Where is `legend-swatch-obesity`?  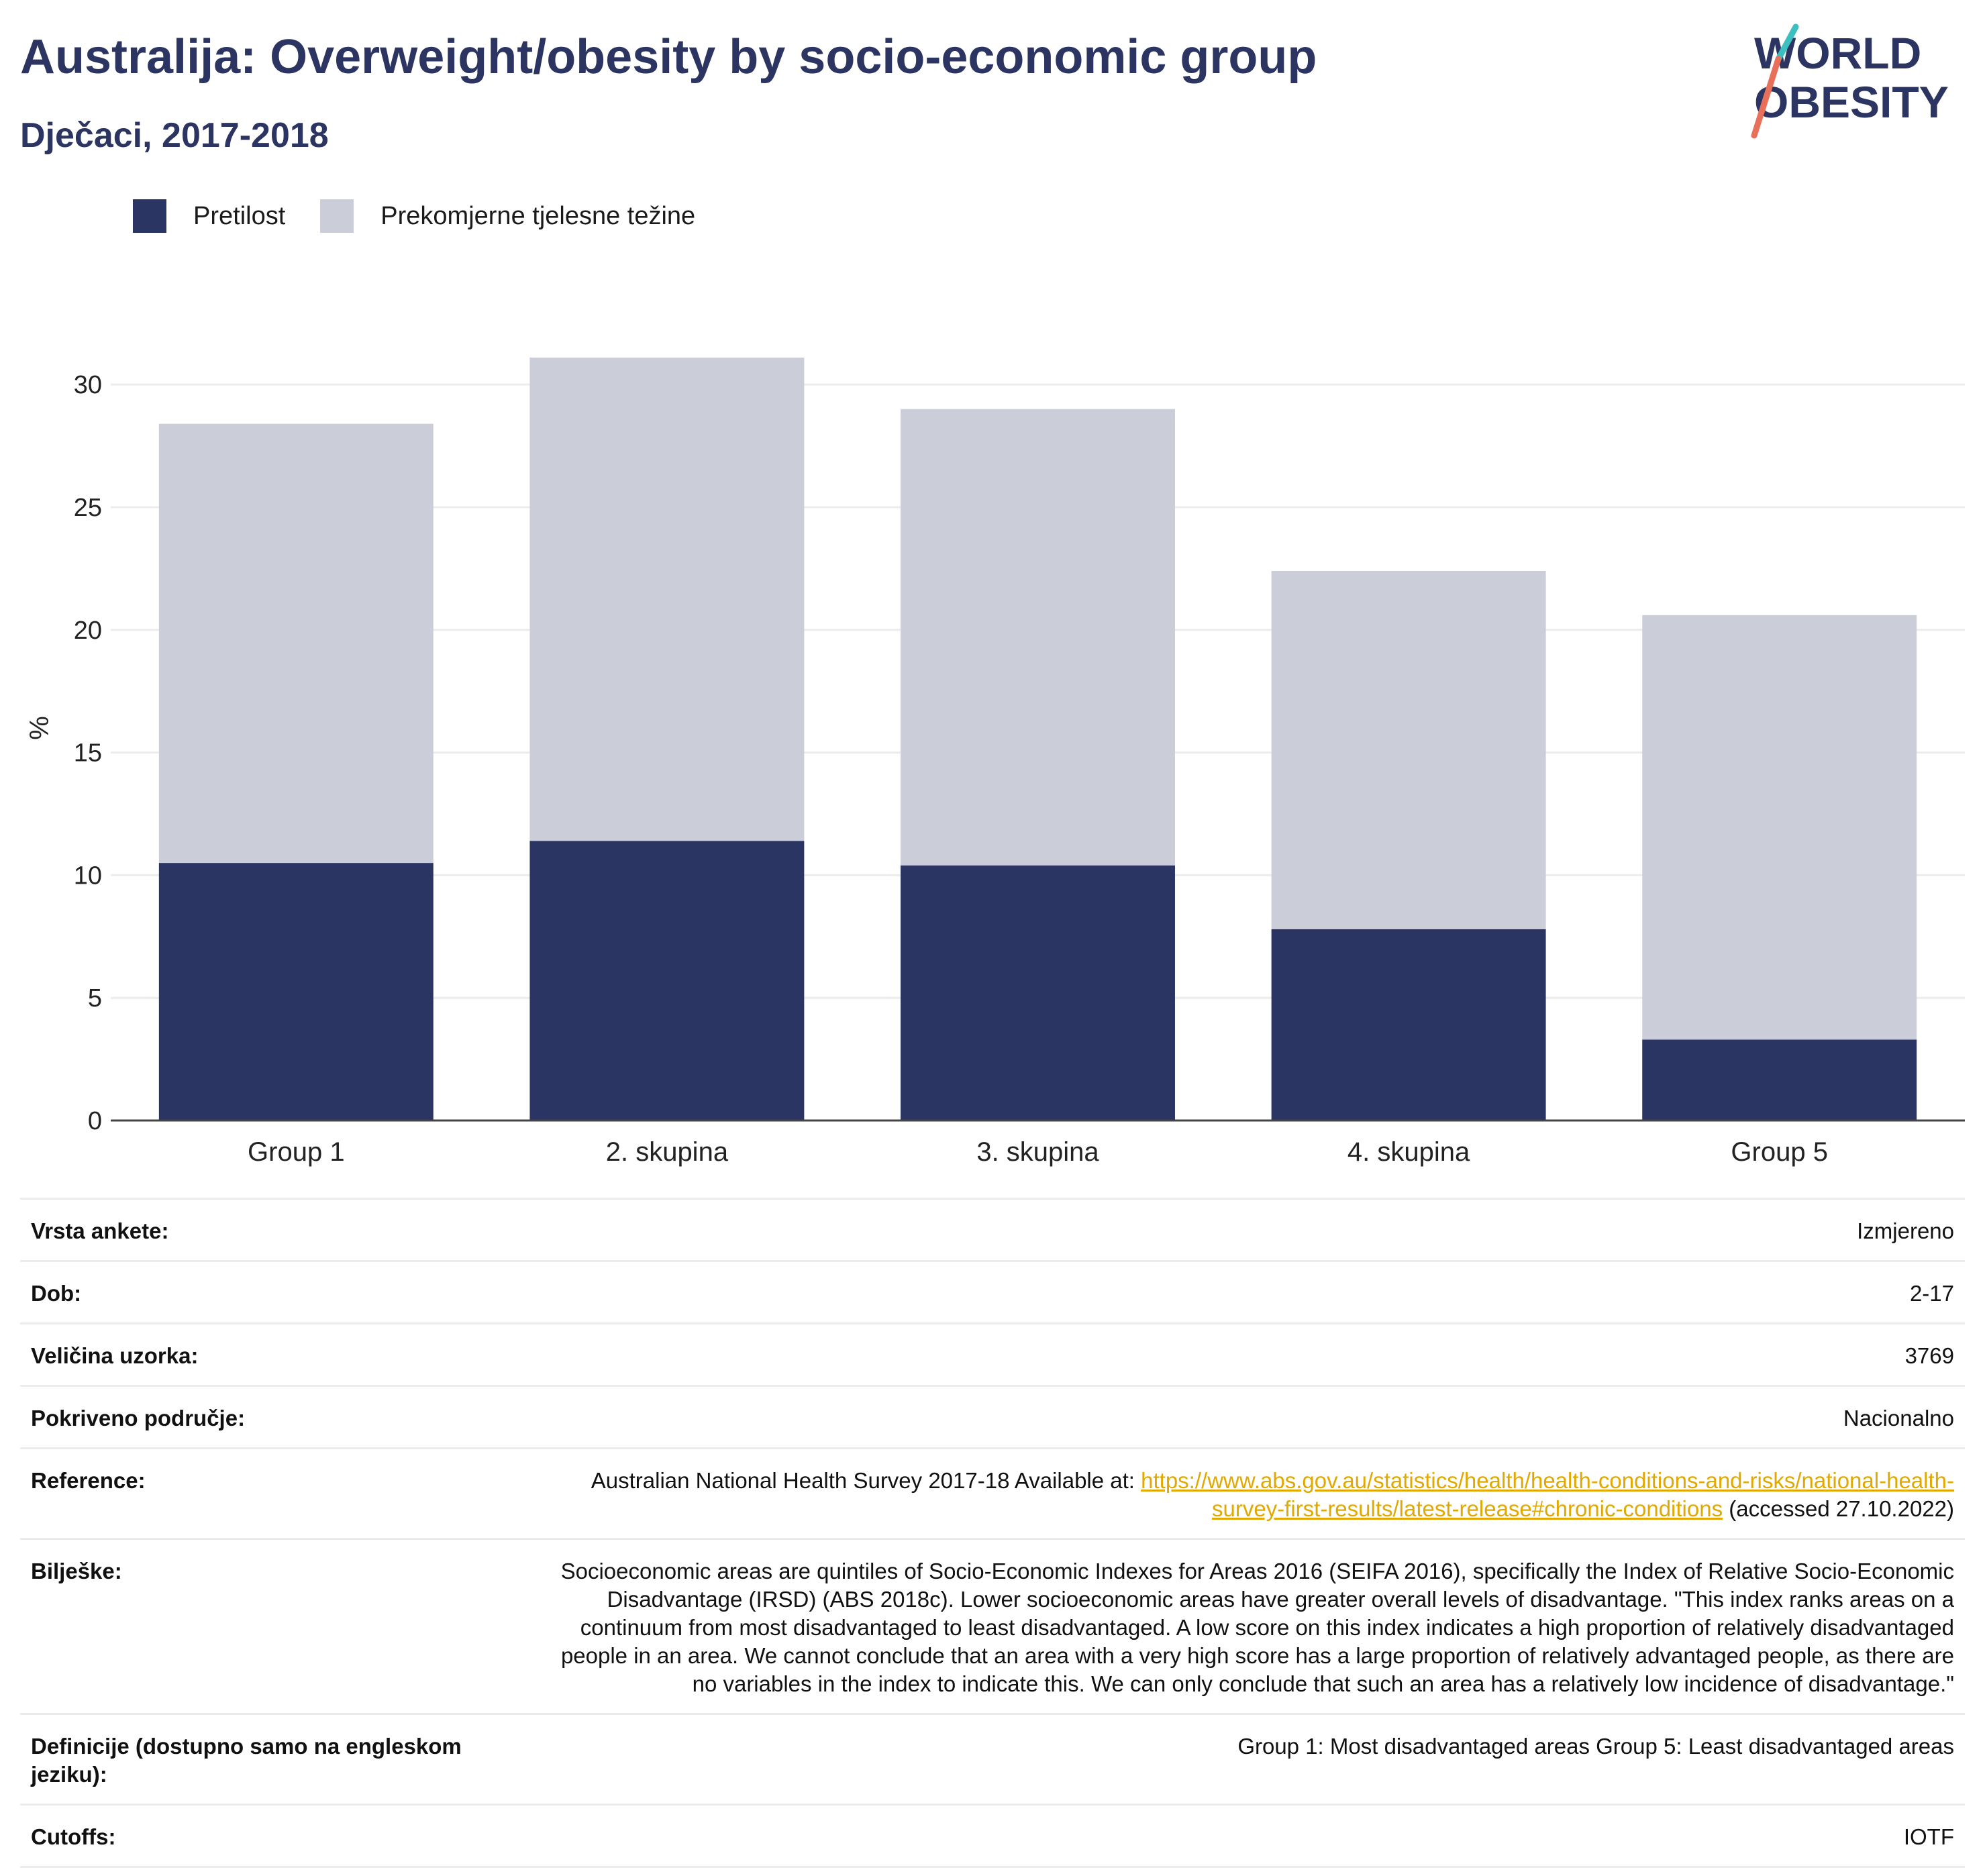 legend-swatch-obesity is located at coordinates (149, 216).